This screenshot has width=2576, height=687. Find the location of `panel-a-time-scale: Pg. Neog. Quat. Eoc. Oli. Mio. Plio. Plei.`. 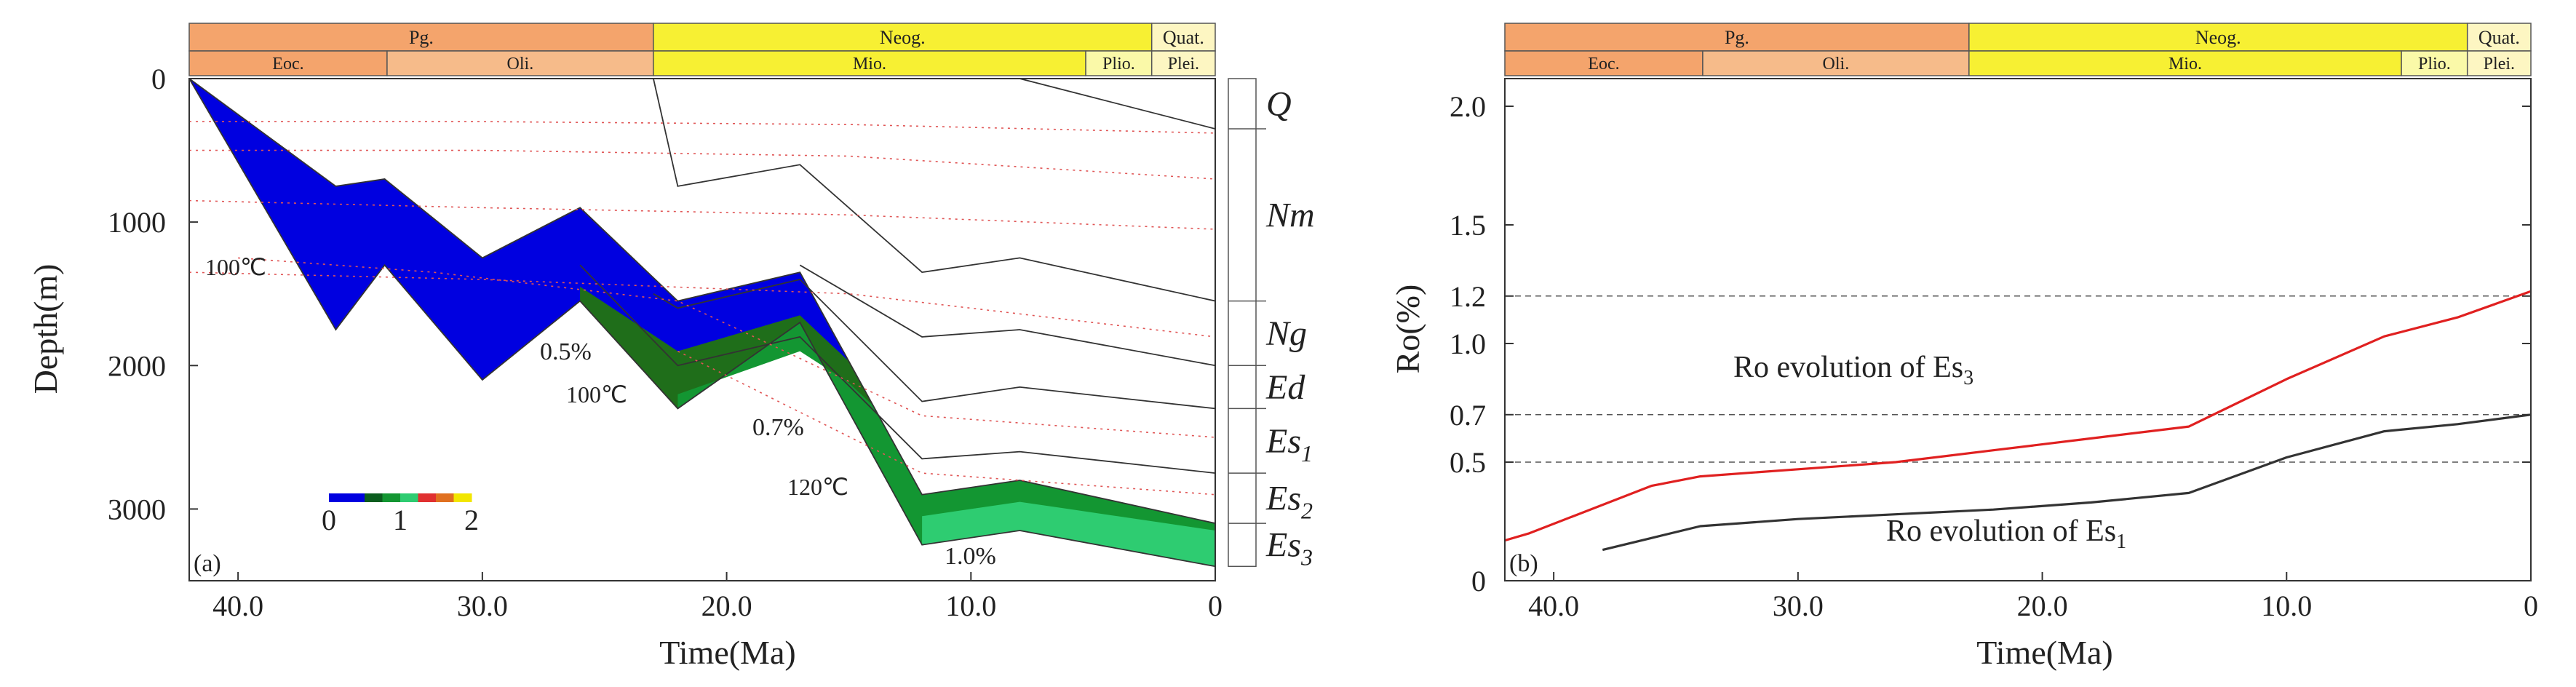

panel-a-time-scale: Pg. Neog. Quat. Eoc. Oli. Mio. Plio. Plei. is located at coordinates (702, 49).